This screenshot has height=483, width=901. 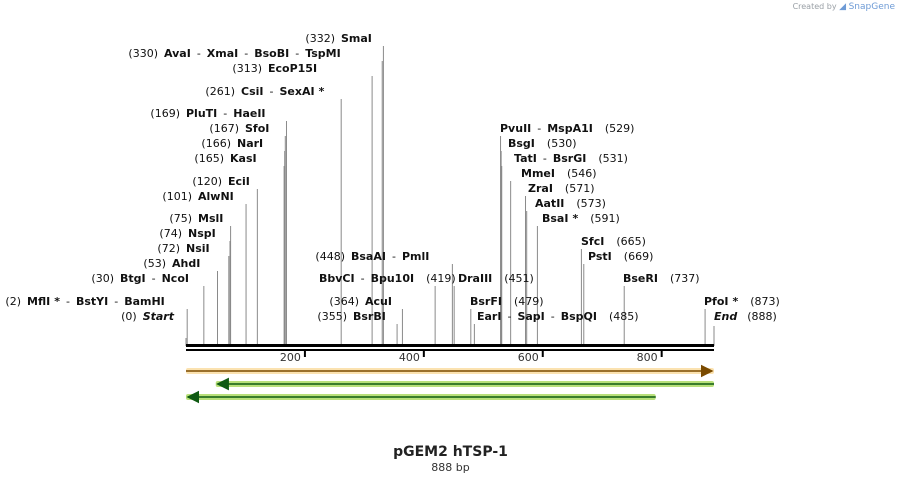 What do you see at coordinates (271, 53) in the screenshot?
I see `enzyme-bsobi: BsoBI` at bounding box center [271, 53].